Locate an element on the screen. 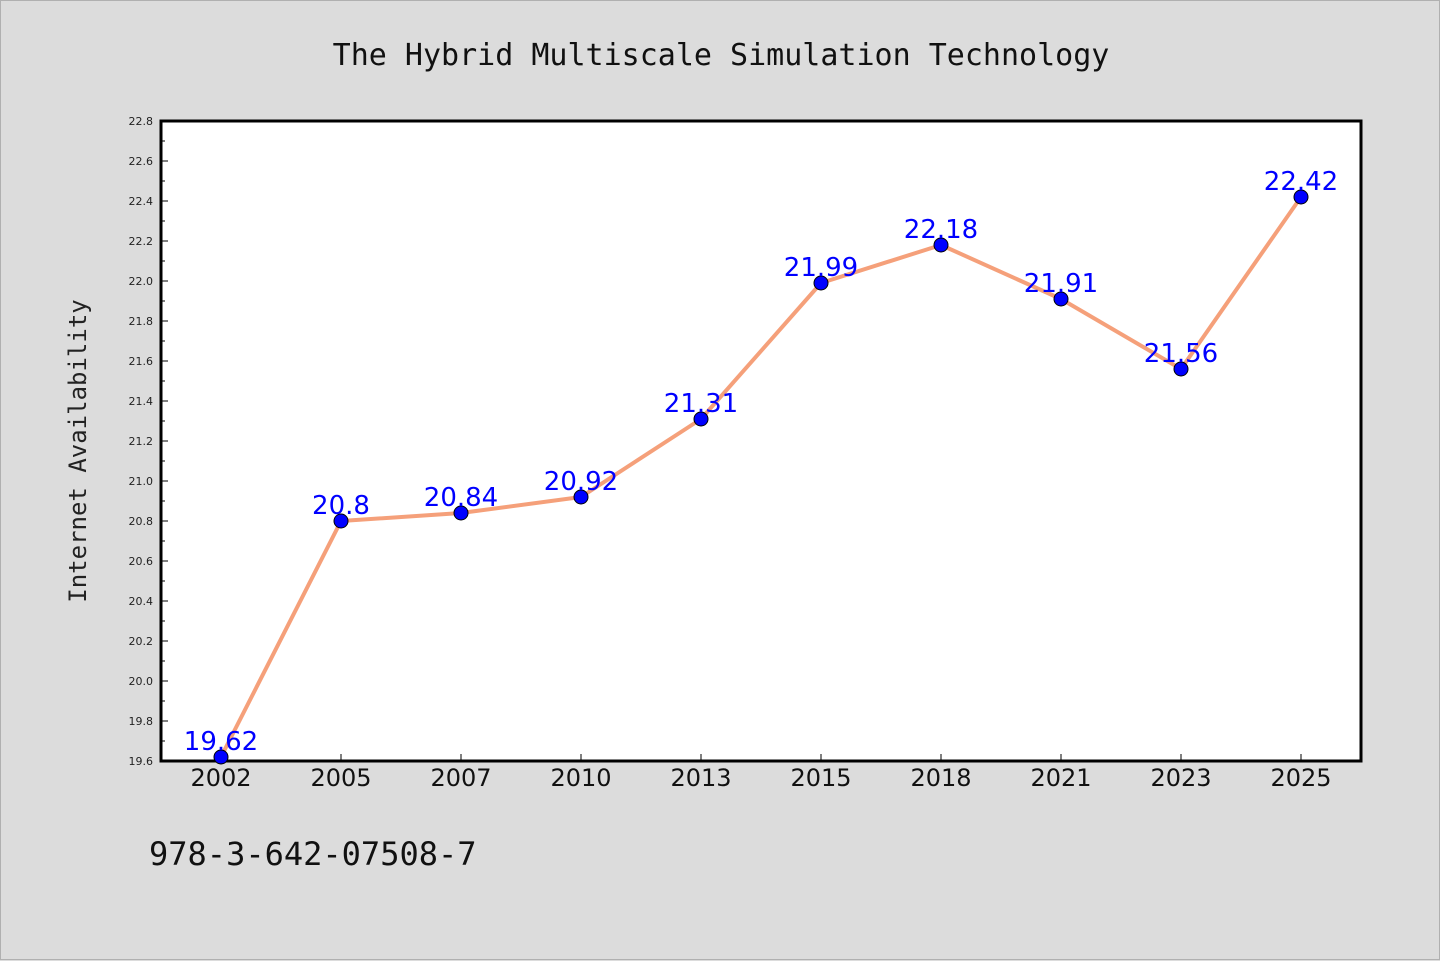 The height and width of the screenshot is (961, 1440). y-tick-label: 21.2 is located at coordinates (141, 441).